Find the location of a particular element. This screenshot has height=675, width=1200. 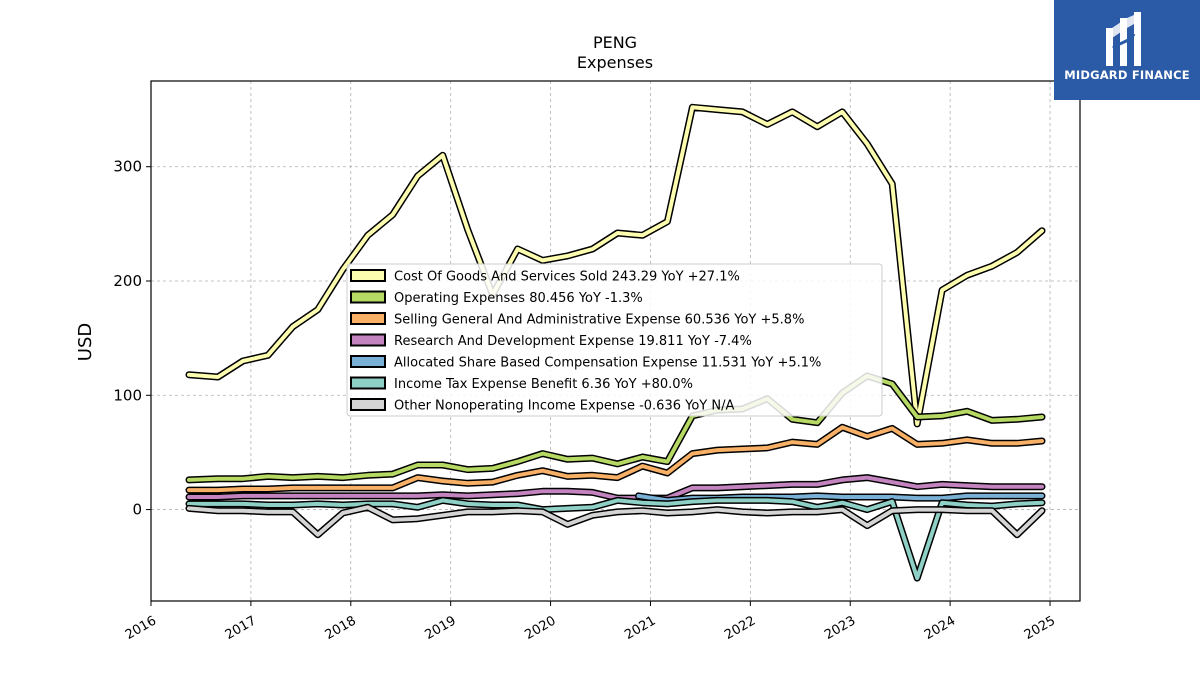

x-tick-label: 2021 is located at coordinates (640, 628).